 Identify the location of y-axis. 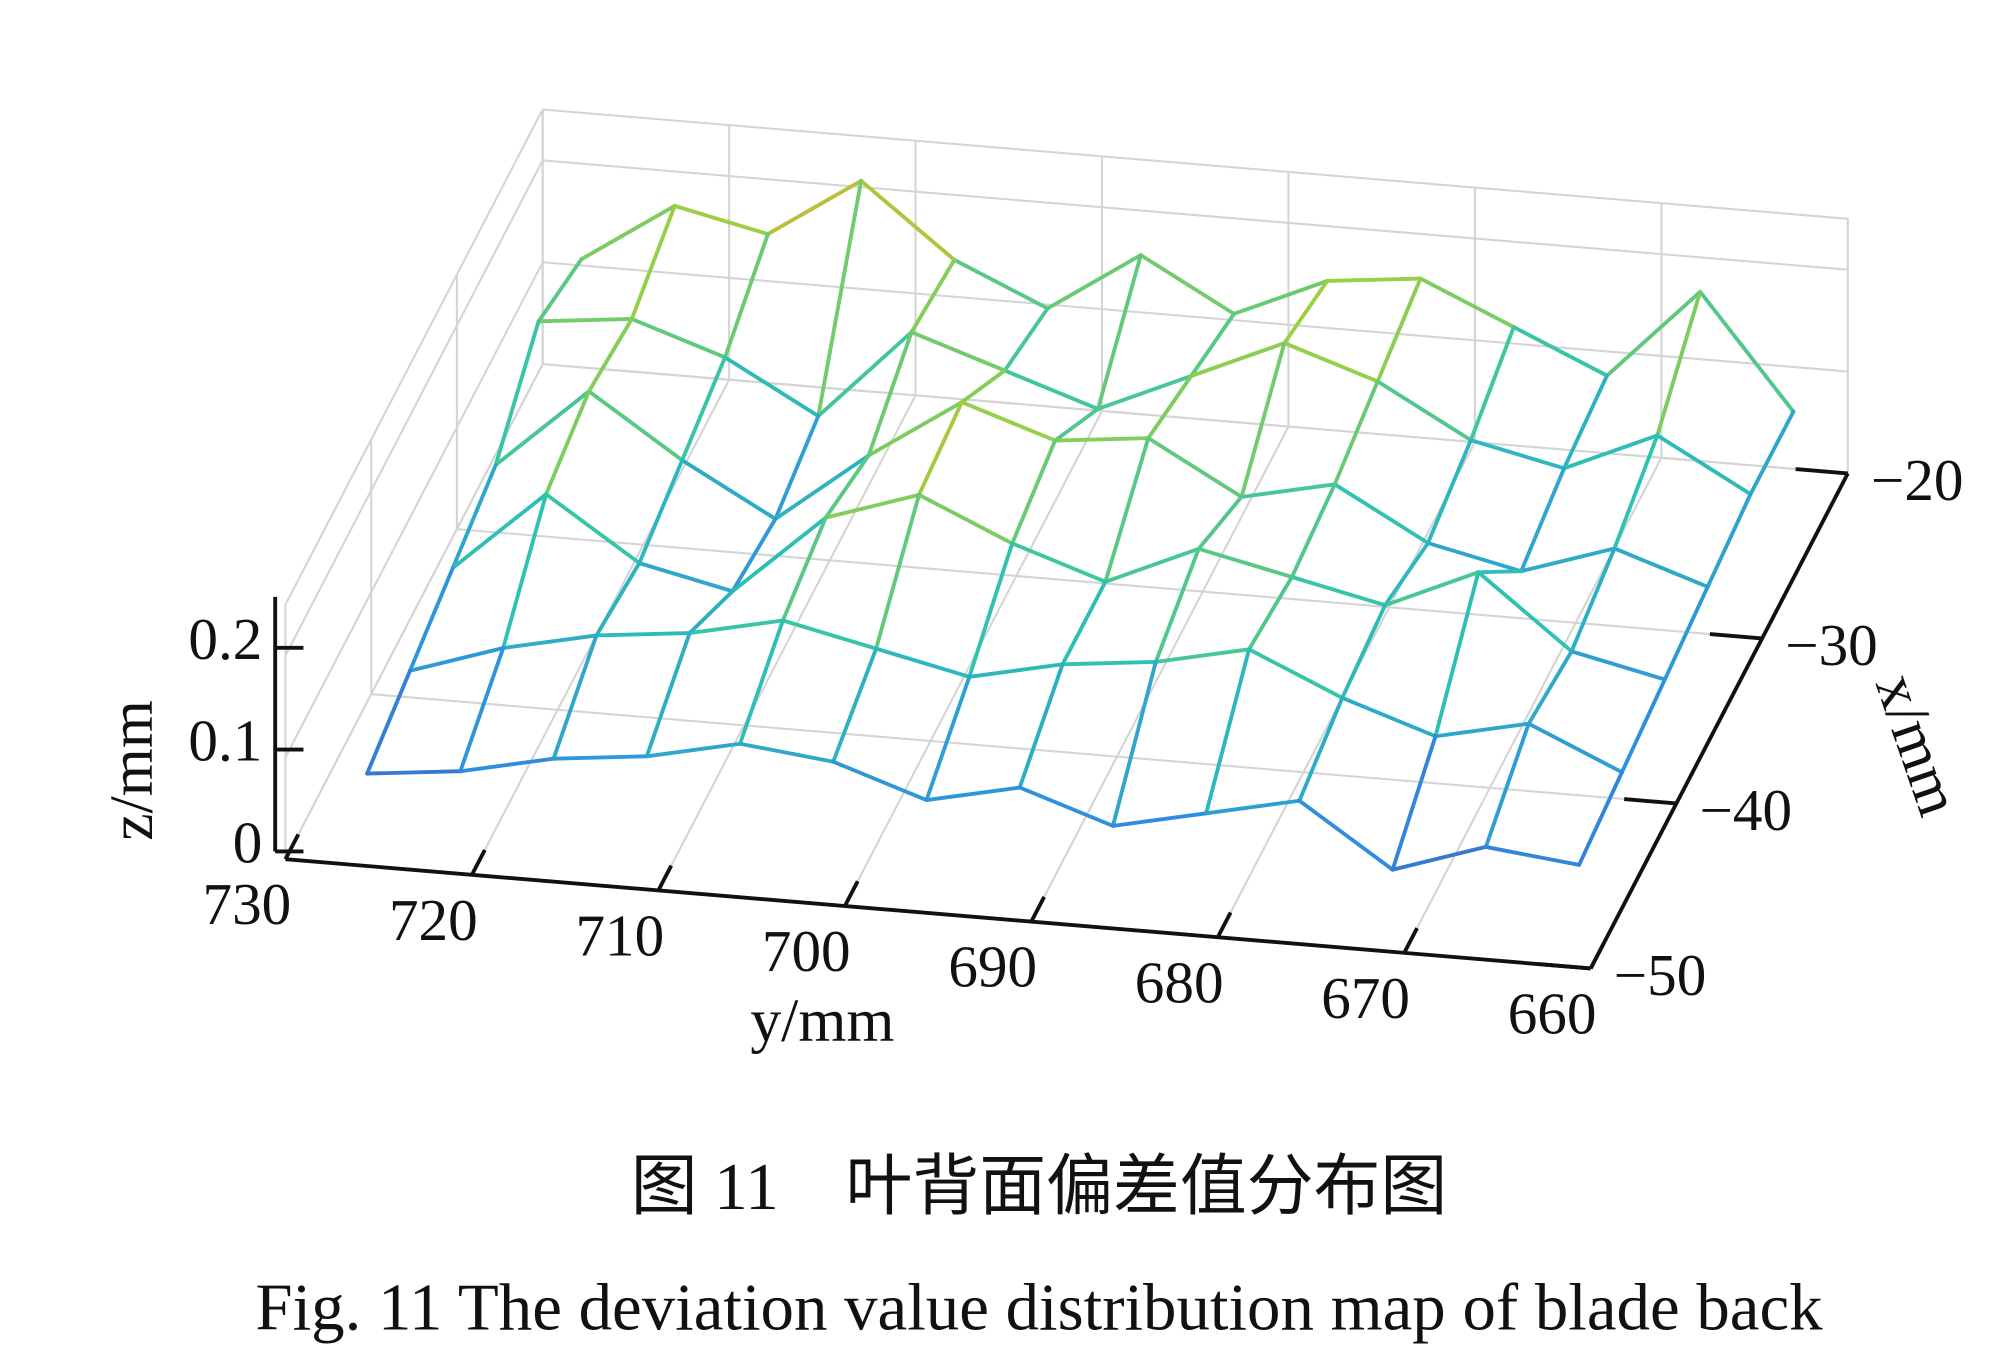
(938, 914).